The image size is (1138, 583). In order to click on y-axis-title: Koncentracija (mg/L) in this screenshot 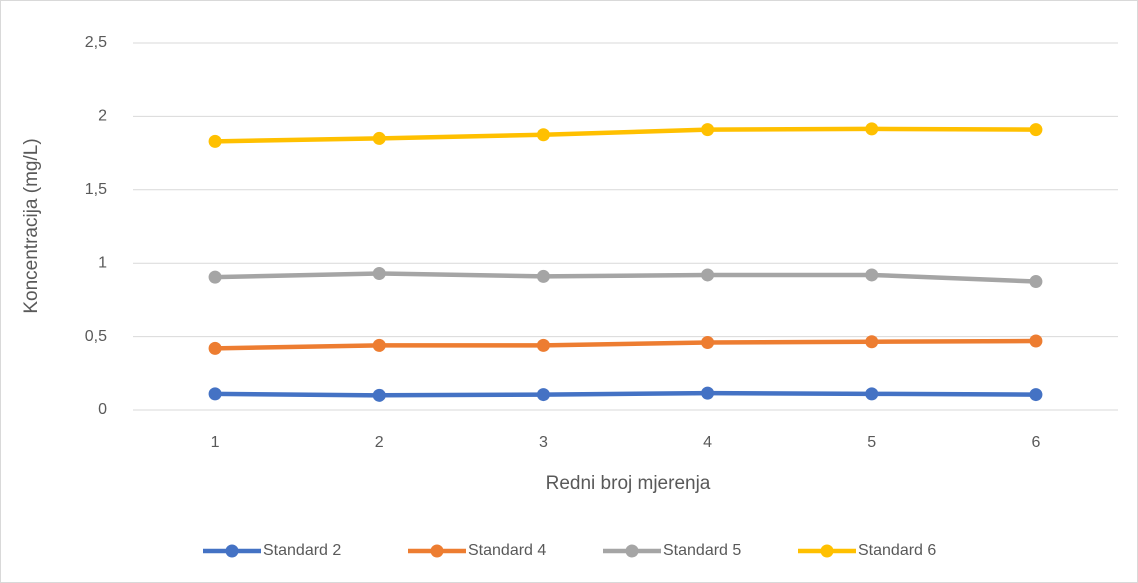, I will do `click(31, 225)`.